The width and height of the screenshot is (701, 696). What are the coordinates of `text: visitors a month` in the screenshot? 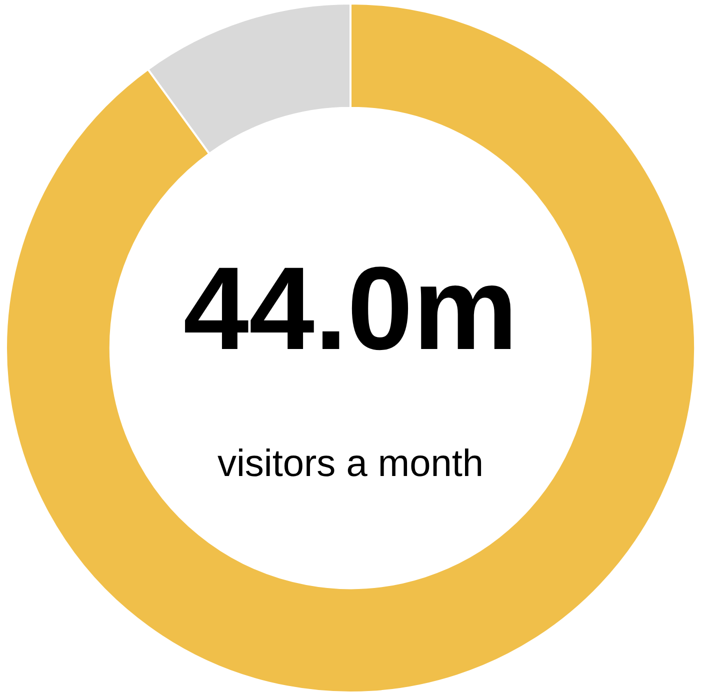 It's located at (350, 464).